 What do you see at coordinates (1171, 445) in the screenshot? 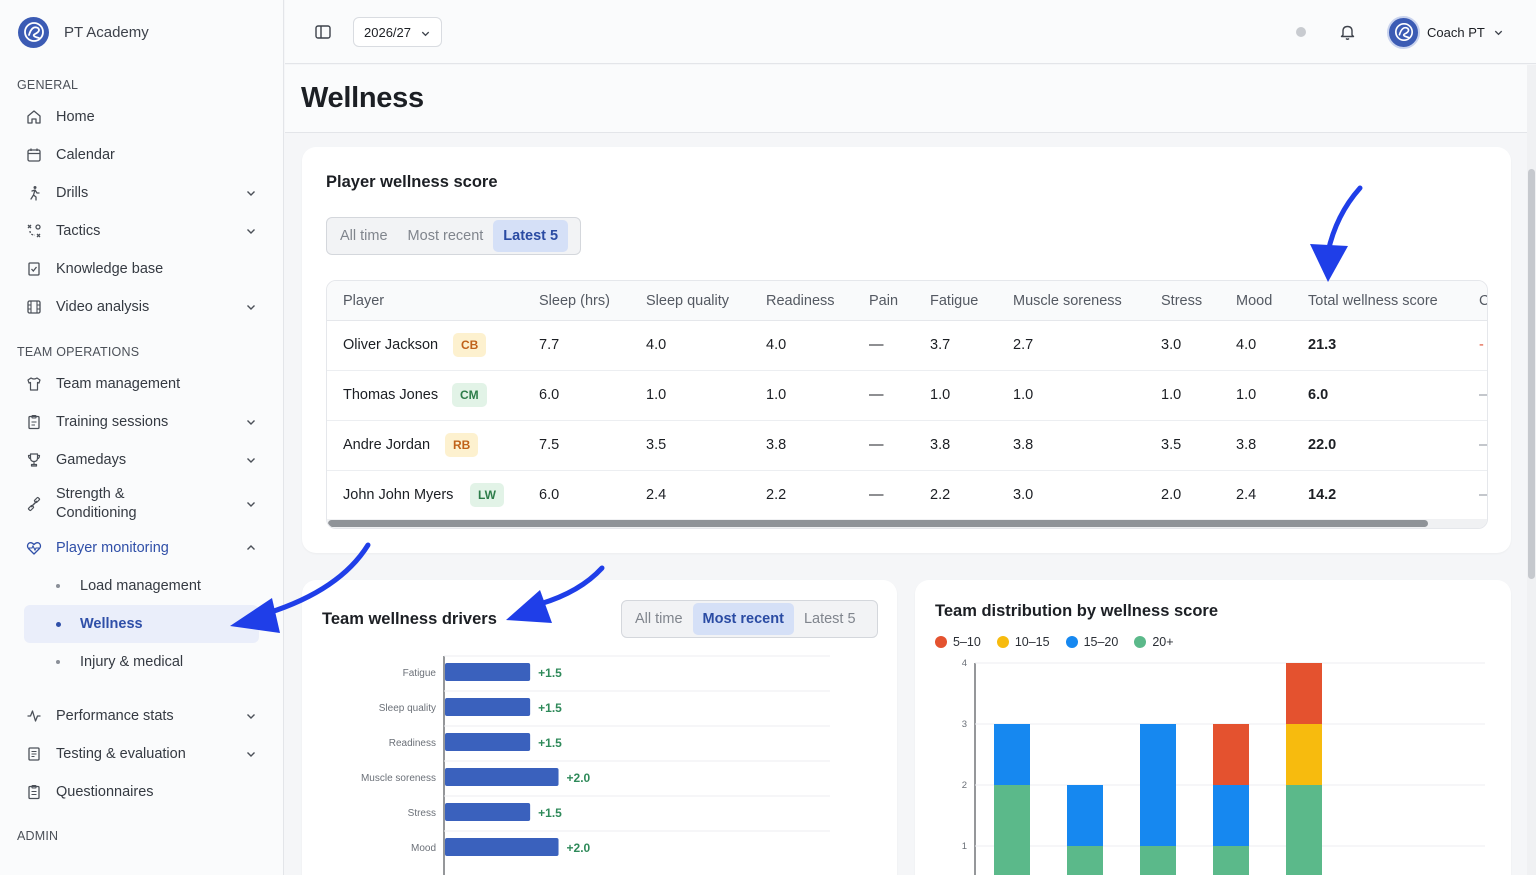
I see `cell-stress: 3.5` at bounding box center [1171, 445].